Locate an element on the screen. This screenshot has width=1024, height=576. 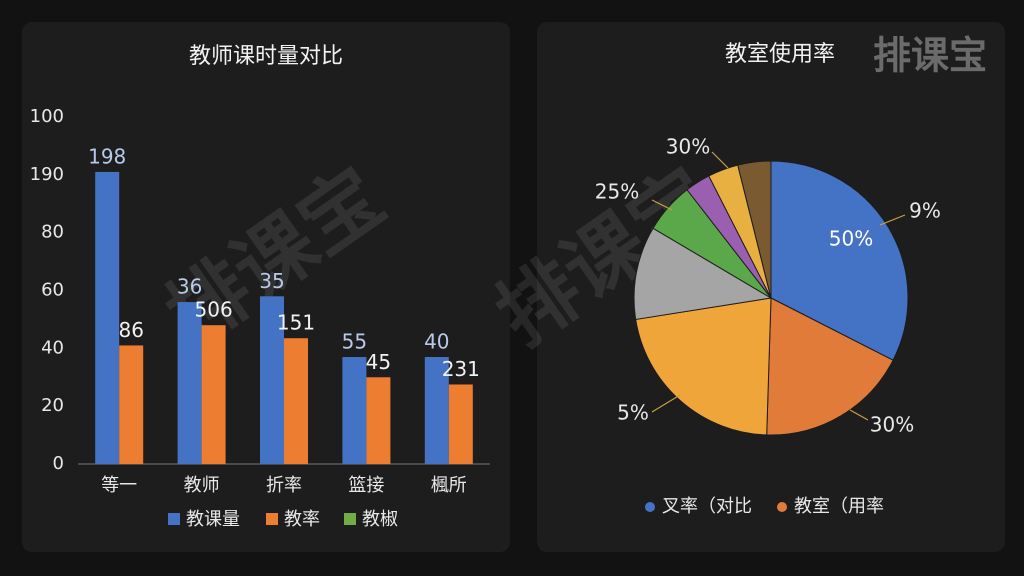
x-tick-label: 等一 is located at coordinates (119, 485).